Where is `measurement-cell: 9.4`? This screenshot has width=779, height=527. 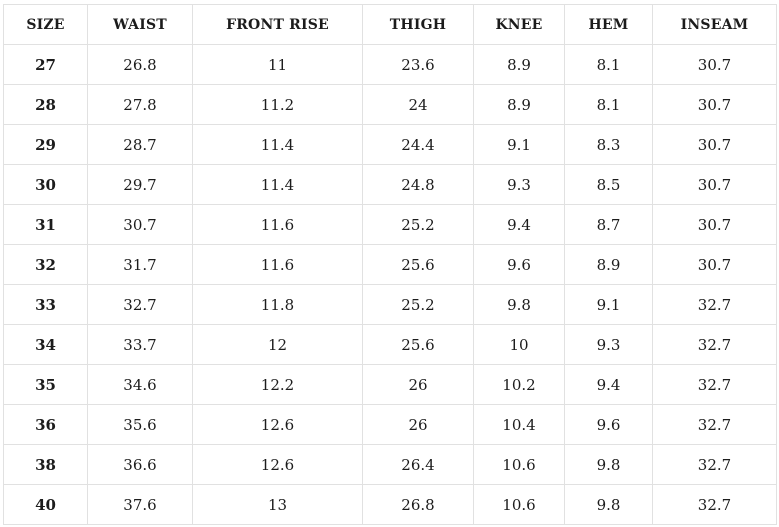
measurement-cell: 9.4 is located at coordinates (519, 224).